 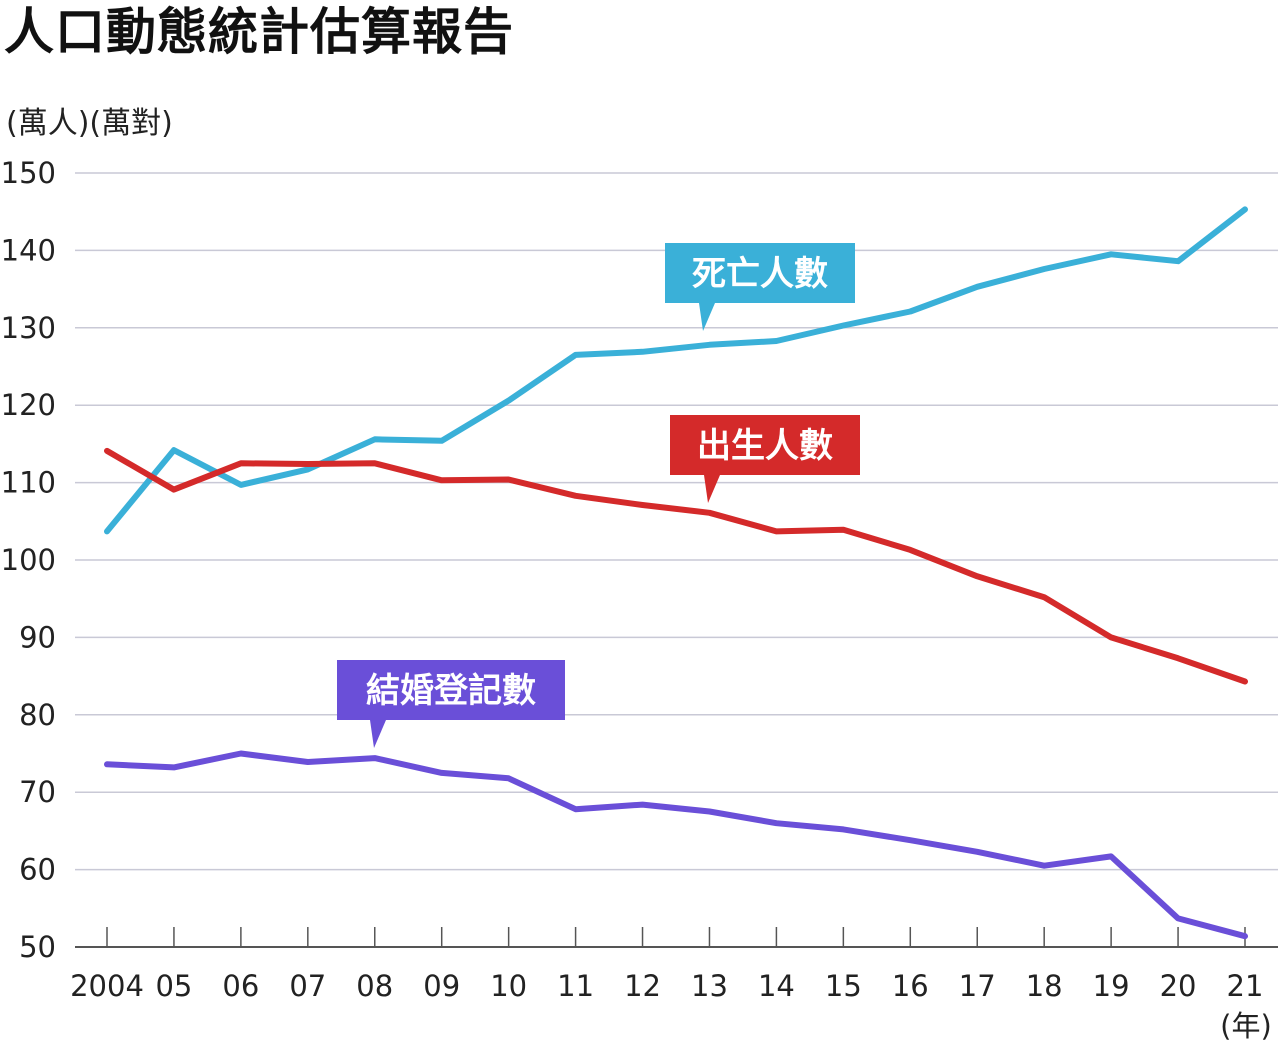 What do you see at coordinates (666, 986) in the screenshot?
I see `x-tick-labels: 2004 05 06 07 08 09 10 11 12 13 14 15 16 17 18 19 20 21` at bounding box center [666, 986].